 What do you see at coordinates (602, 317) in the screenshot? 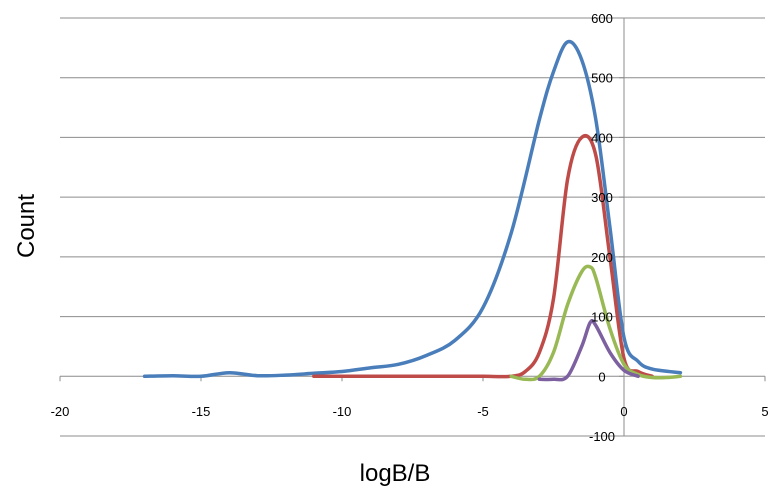
I see `y-tick-label: 100` at bounding box center [602, 317].